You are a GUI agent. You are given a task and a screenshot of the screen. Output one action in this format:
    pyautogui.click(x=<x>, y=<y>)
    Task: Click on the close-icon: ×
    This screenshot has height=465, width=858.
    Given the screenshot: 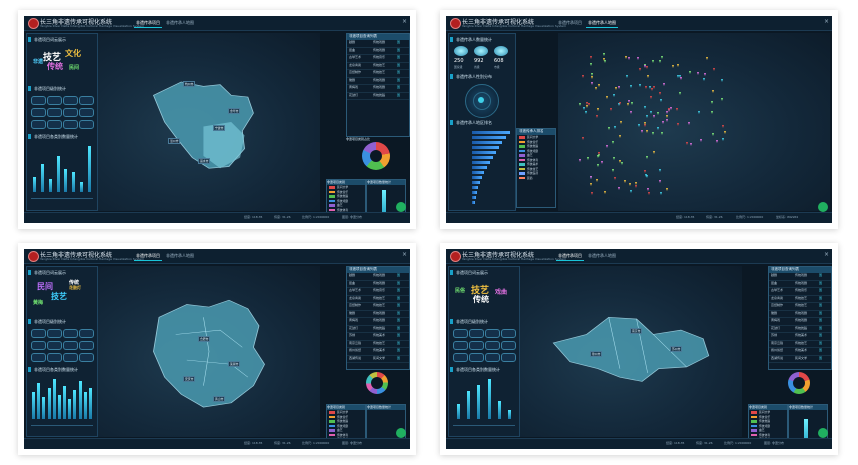 What is the action you would take?
    pyautogui.click(x=826, y=254)
    